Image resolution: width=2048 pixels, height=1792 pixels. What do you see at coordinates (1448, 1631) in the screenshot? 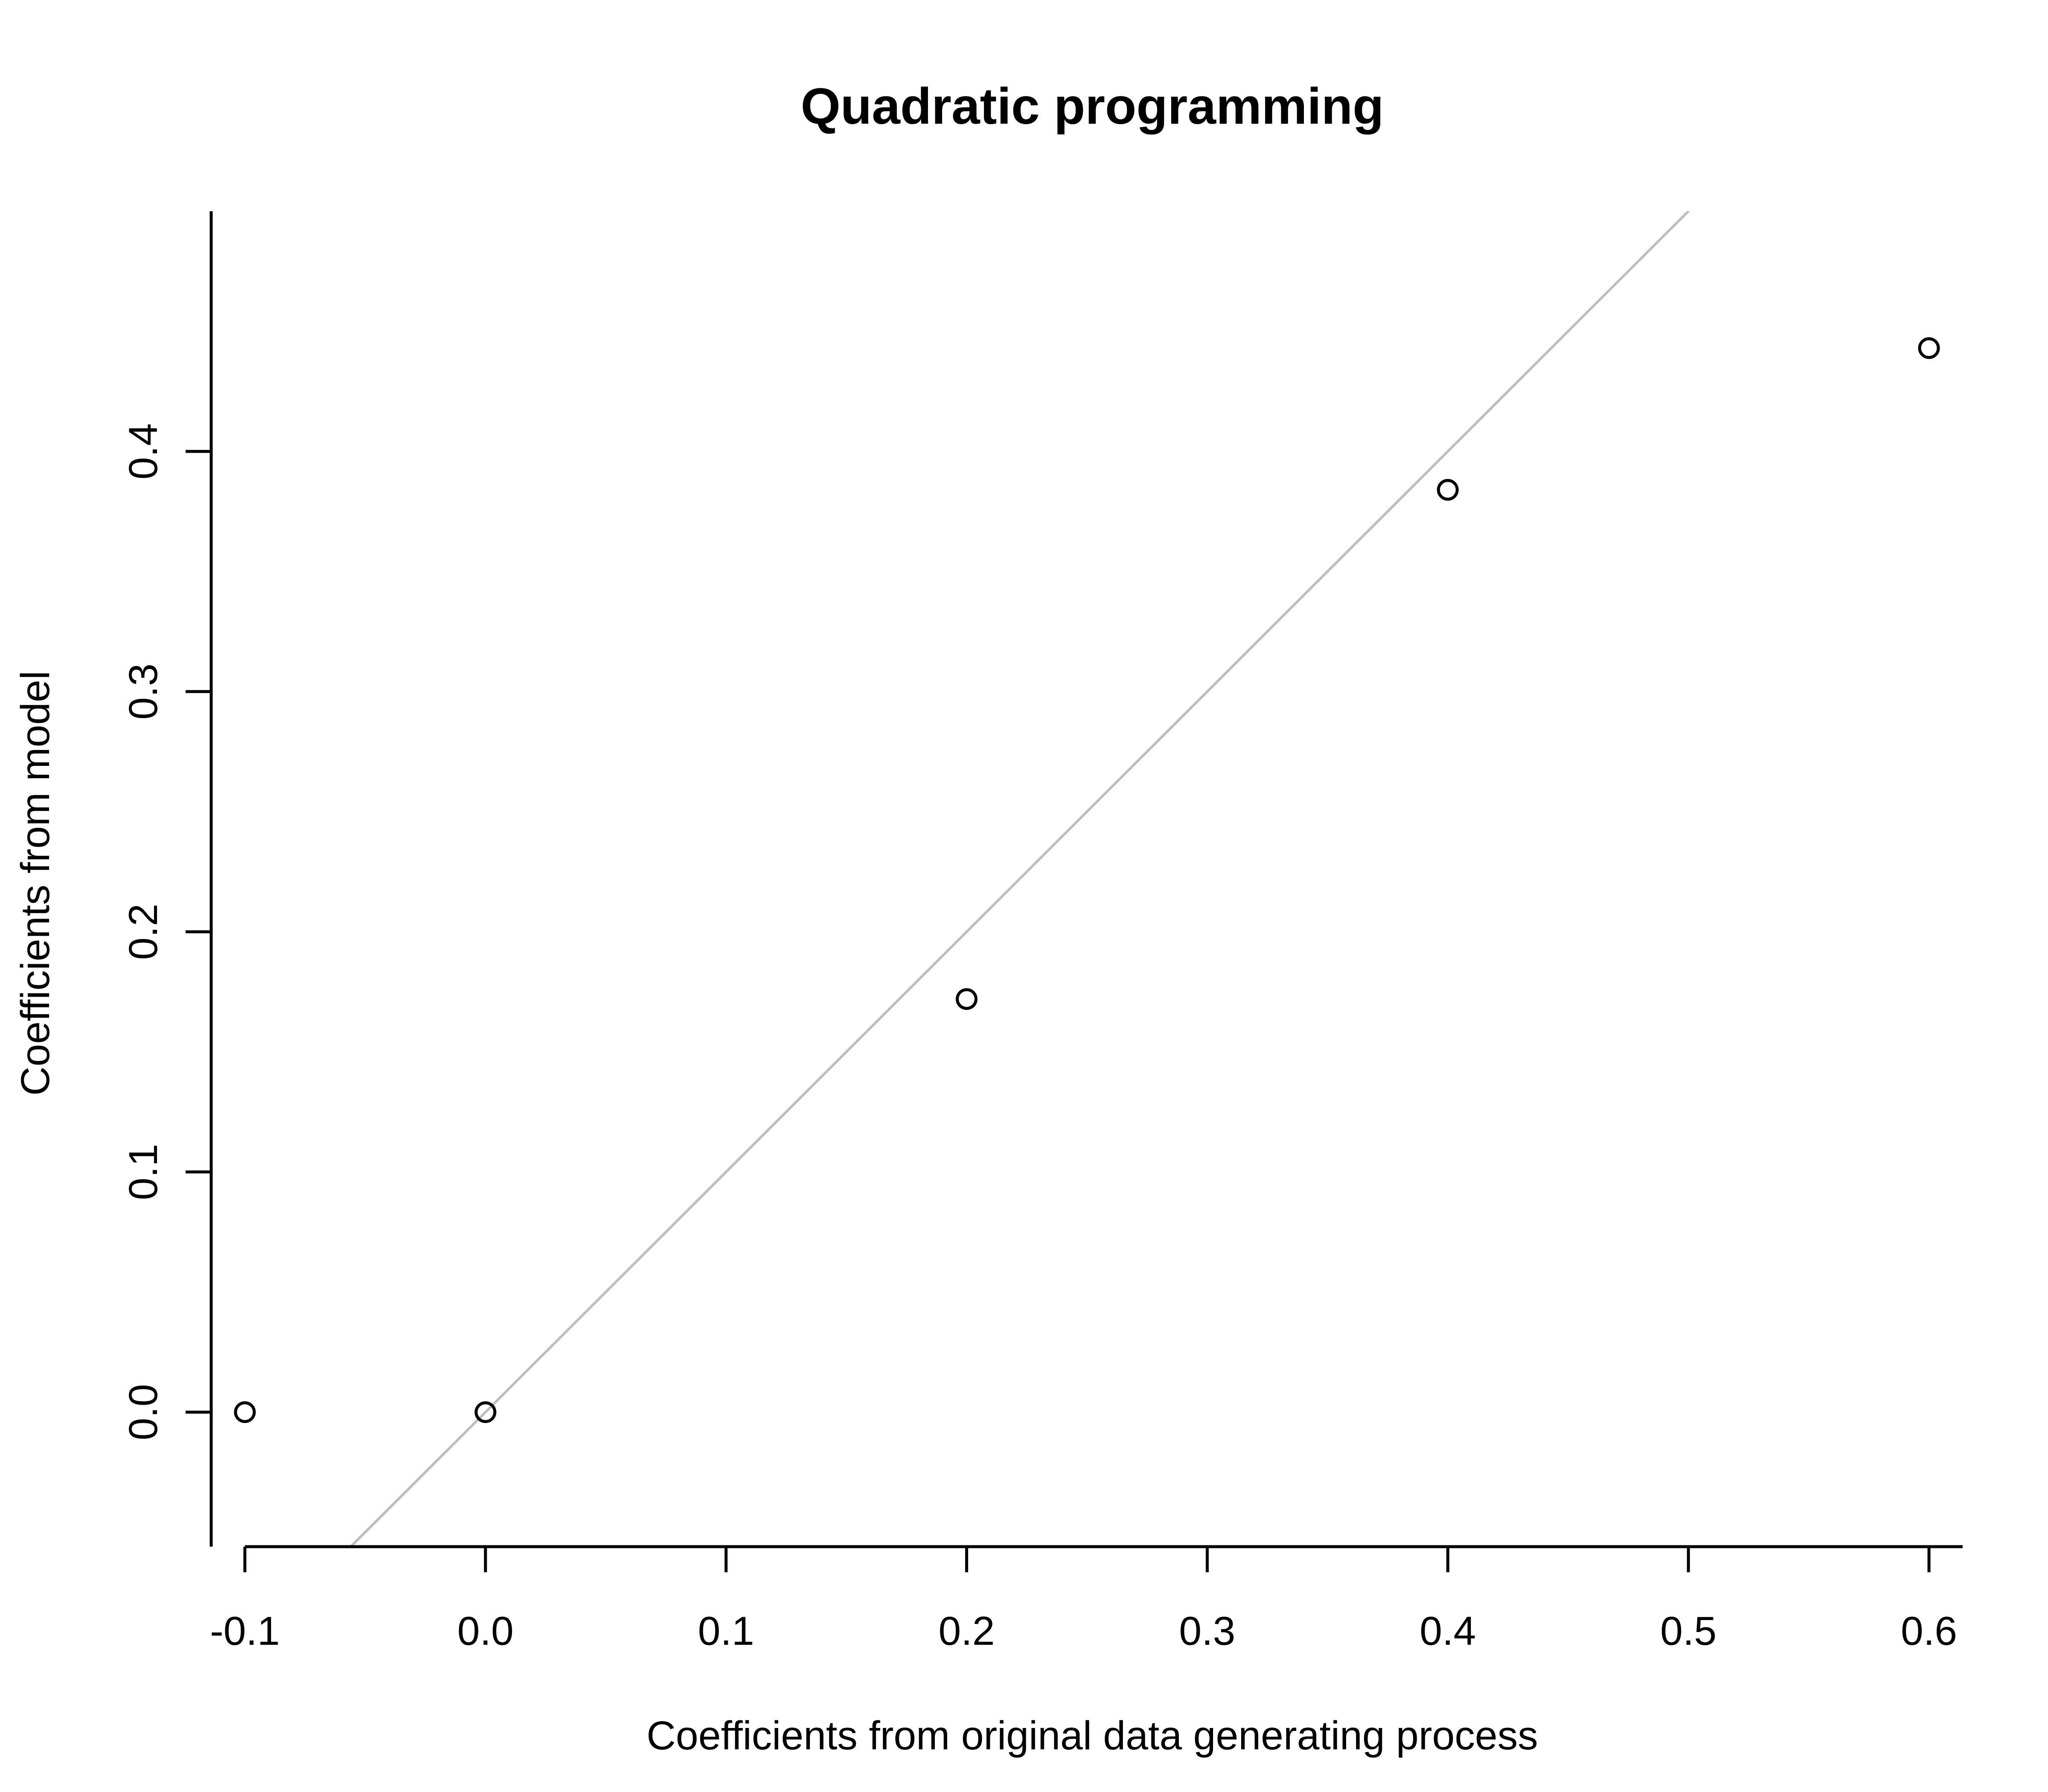
I see `x-tick-label: 0.4` at bounding box center [1448, 1631].